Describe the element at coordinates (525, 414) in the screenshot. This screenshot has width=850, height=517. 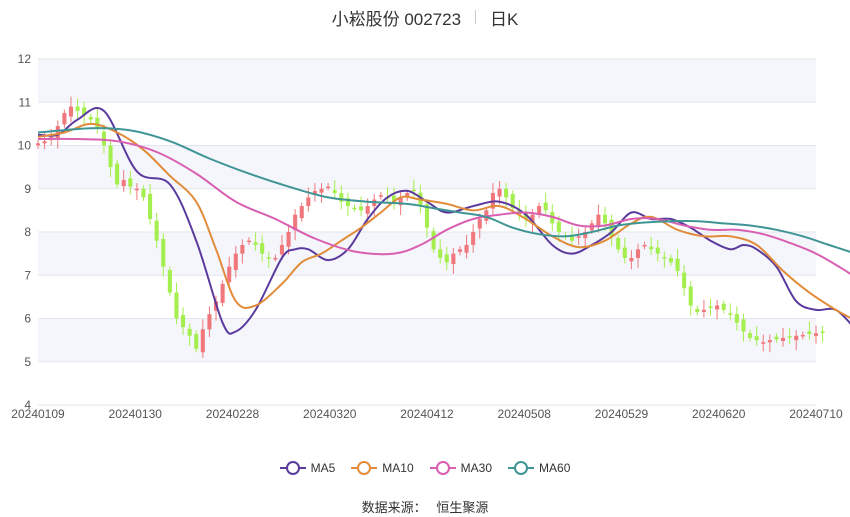
I see `x-tick-label: 20240508` at that location.